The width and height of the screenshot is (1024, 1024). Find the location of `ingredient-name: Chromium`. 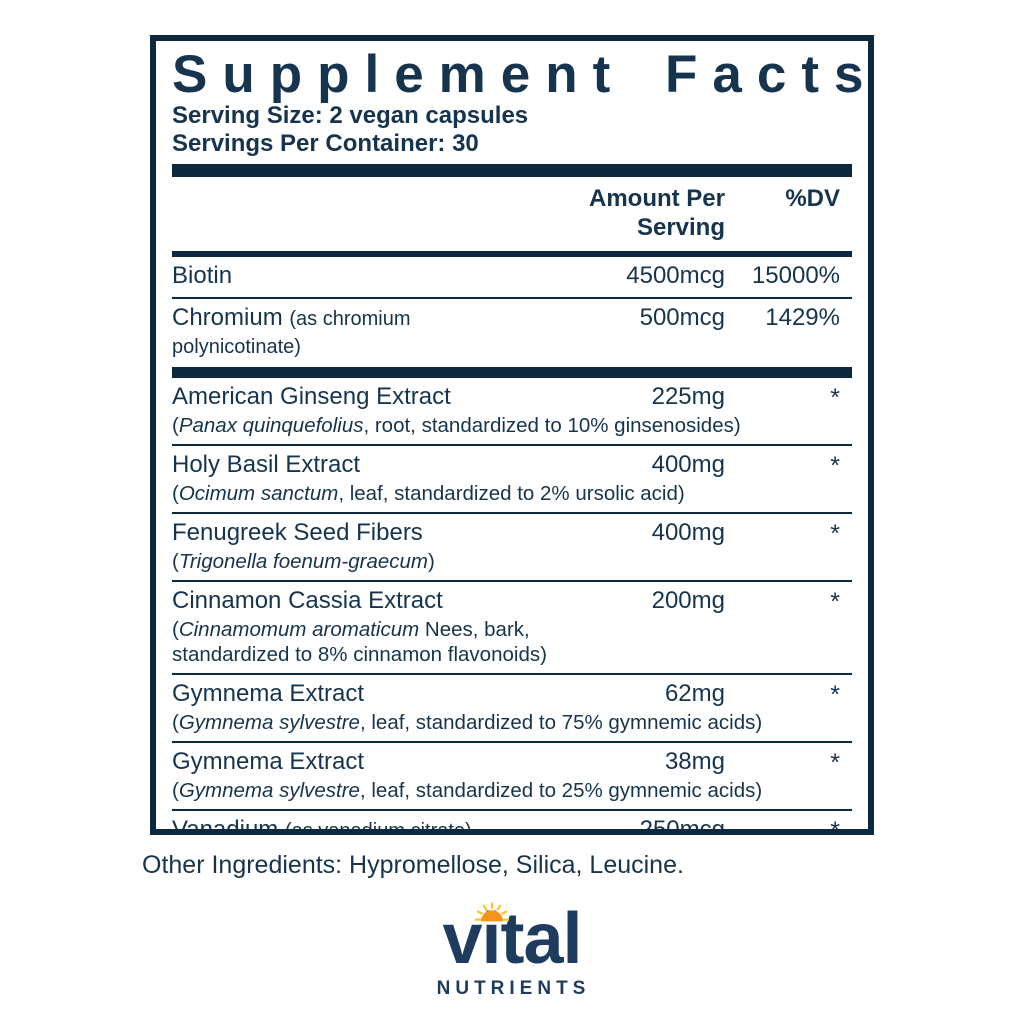

ingredient-name: Chromium is located at coordinates (227, 317).